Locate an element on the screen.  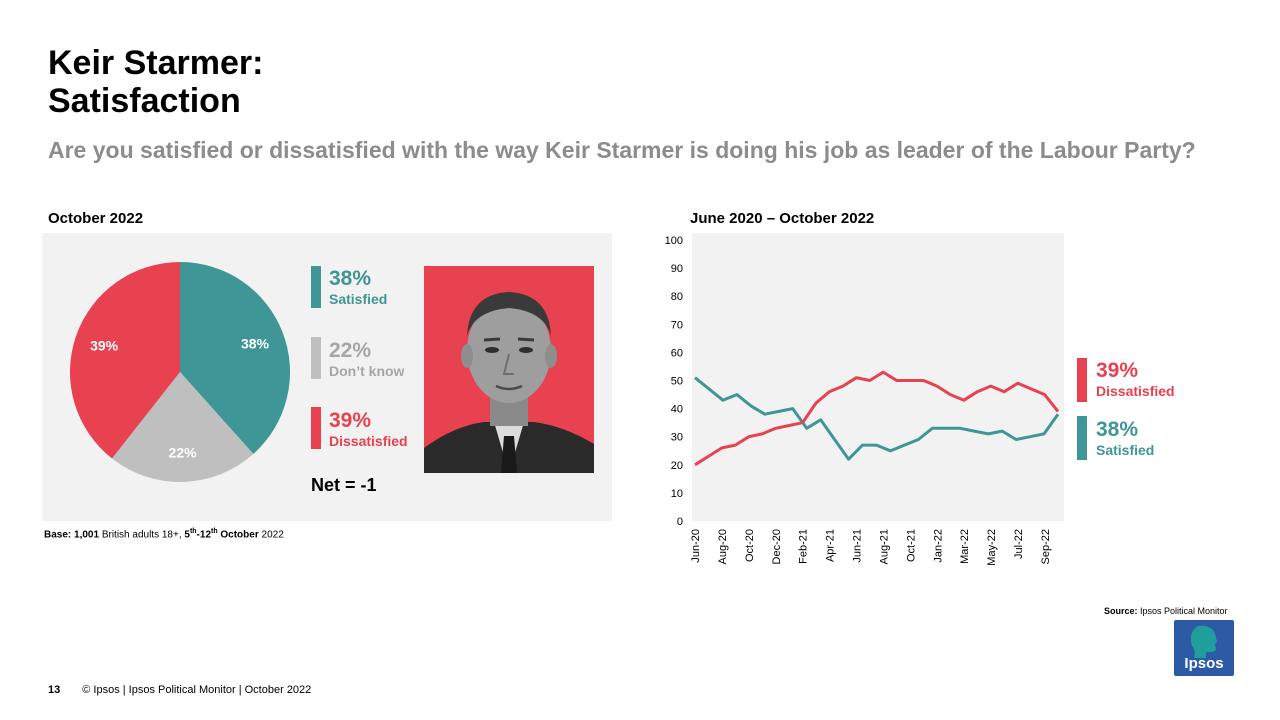
legend-dontknow-swatch is located at coordinates (316, 358).